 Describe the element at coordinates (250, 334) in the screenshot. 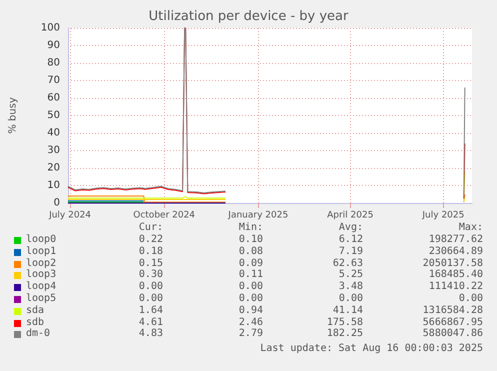

I see `text: 2.79` at that location.